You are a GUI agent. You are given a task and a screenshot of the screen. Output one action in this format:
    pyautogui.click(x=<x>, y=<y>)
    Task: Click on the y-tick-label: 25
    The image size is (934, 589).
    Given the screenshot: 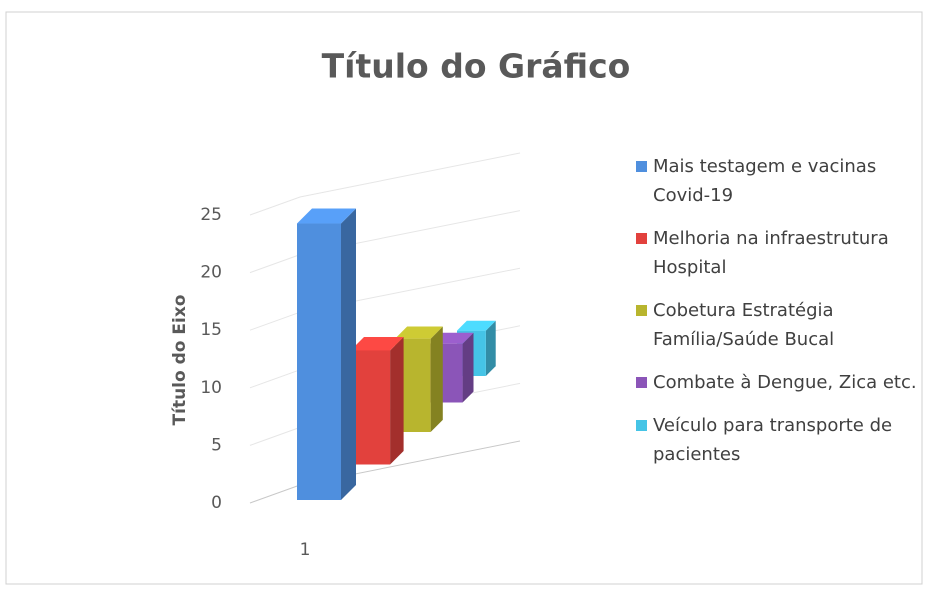 What is the action you would take?
    pyautogui.click(x=211, y=215)
    